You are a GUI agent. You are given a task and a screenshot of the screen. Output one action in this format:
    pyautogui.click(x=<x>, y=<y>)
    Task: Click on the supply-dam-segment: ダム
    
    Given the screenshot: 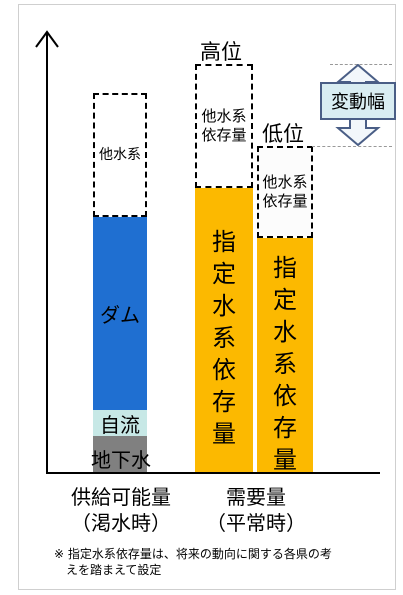 What is the action you would take?
    pyautogui.click(x=120, y=313)
    